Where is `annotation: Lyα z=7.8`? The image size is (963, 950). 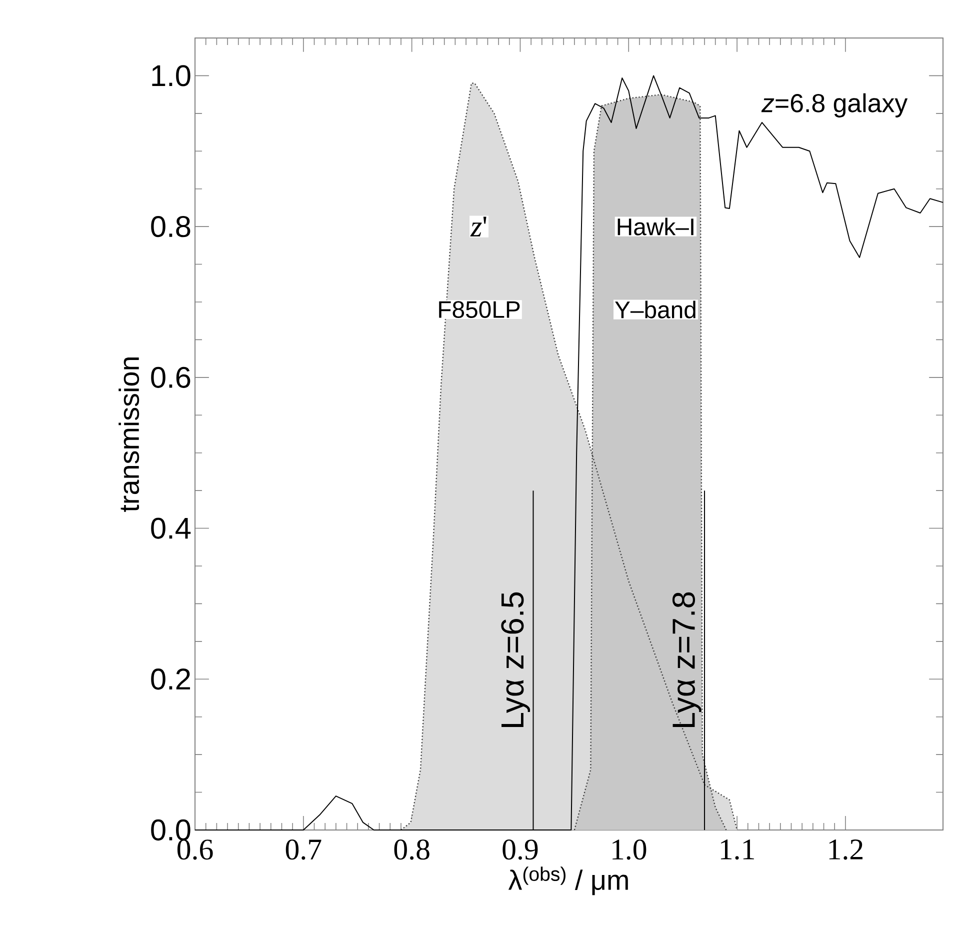 annotation: Lyα z=7.8 is located at coordinates (687, 659).